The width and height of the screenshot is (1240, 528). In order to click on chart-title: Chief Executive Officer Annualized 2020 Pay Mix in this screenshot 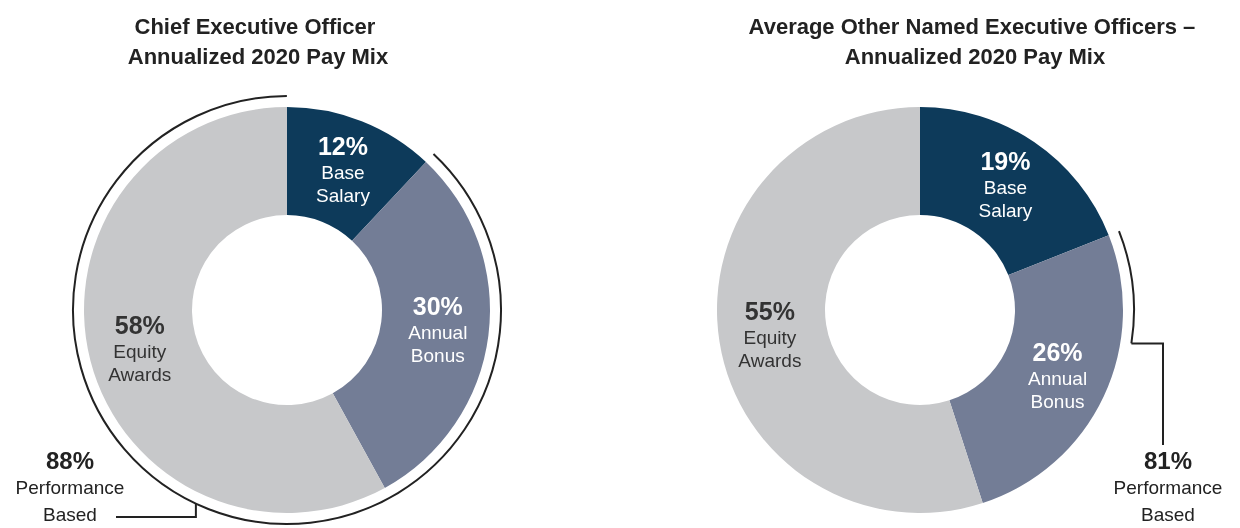, I will do `click(258, 41)`.